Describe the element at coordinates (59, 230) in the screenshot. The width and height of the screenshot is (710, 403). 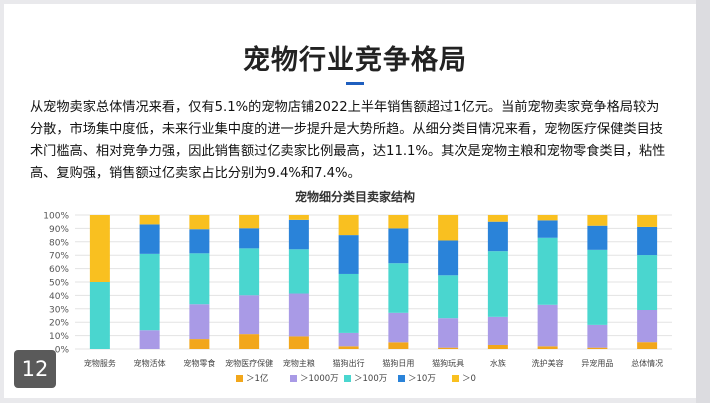
I see `y-tick-label: 90%` at that location.